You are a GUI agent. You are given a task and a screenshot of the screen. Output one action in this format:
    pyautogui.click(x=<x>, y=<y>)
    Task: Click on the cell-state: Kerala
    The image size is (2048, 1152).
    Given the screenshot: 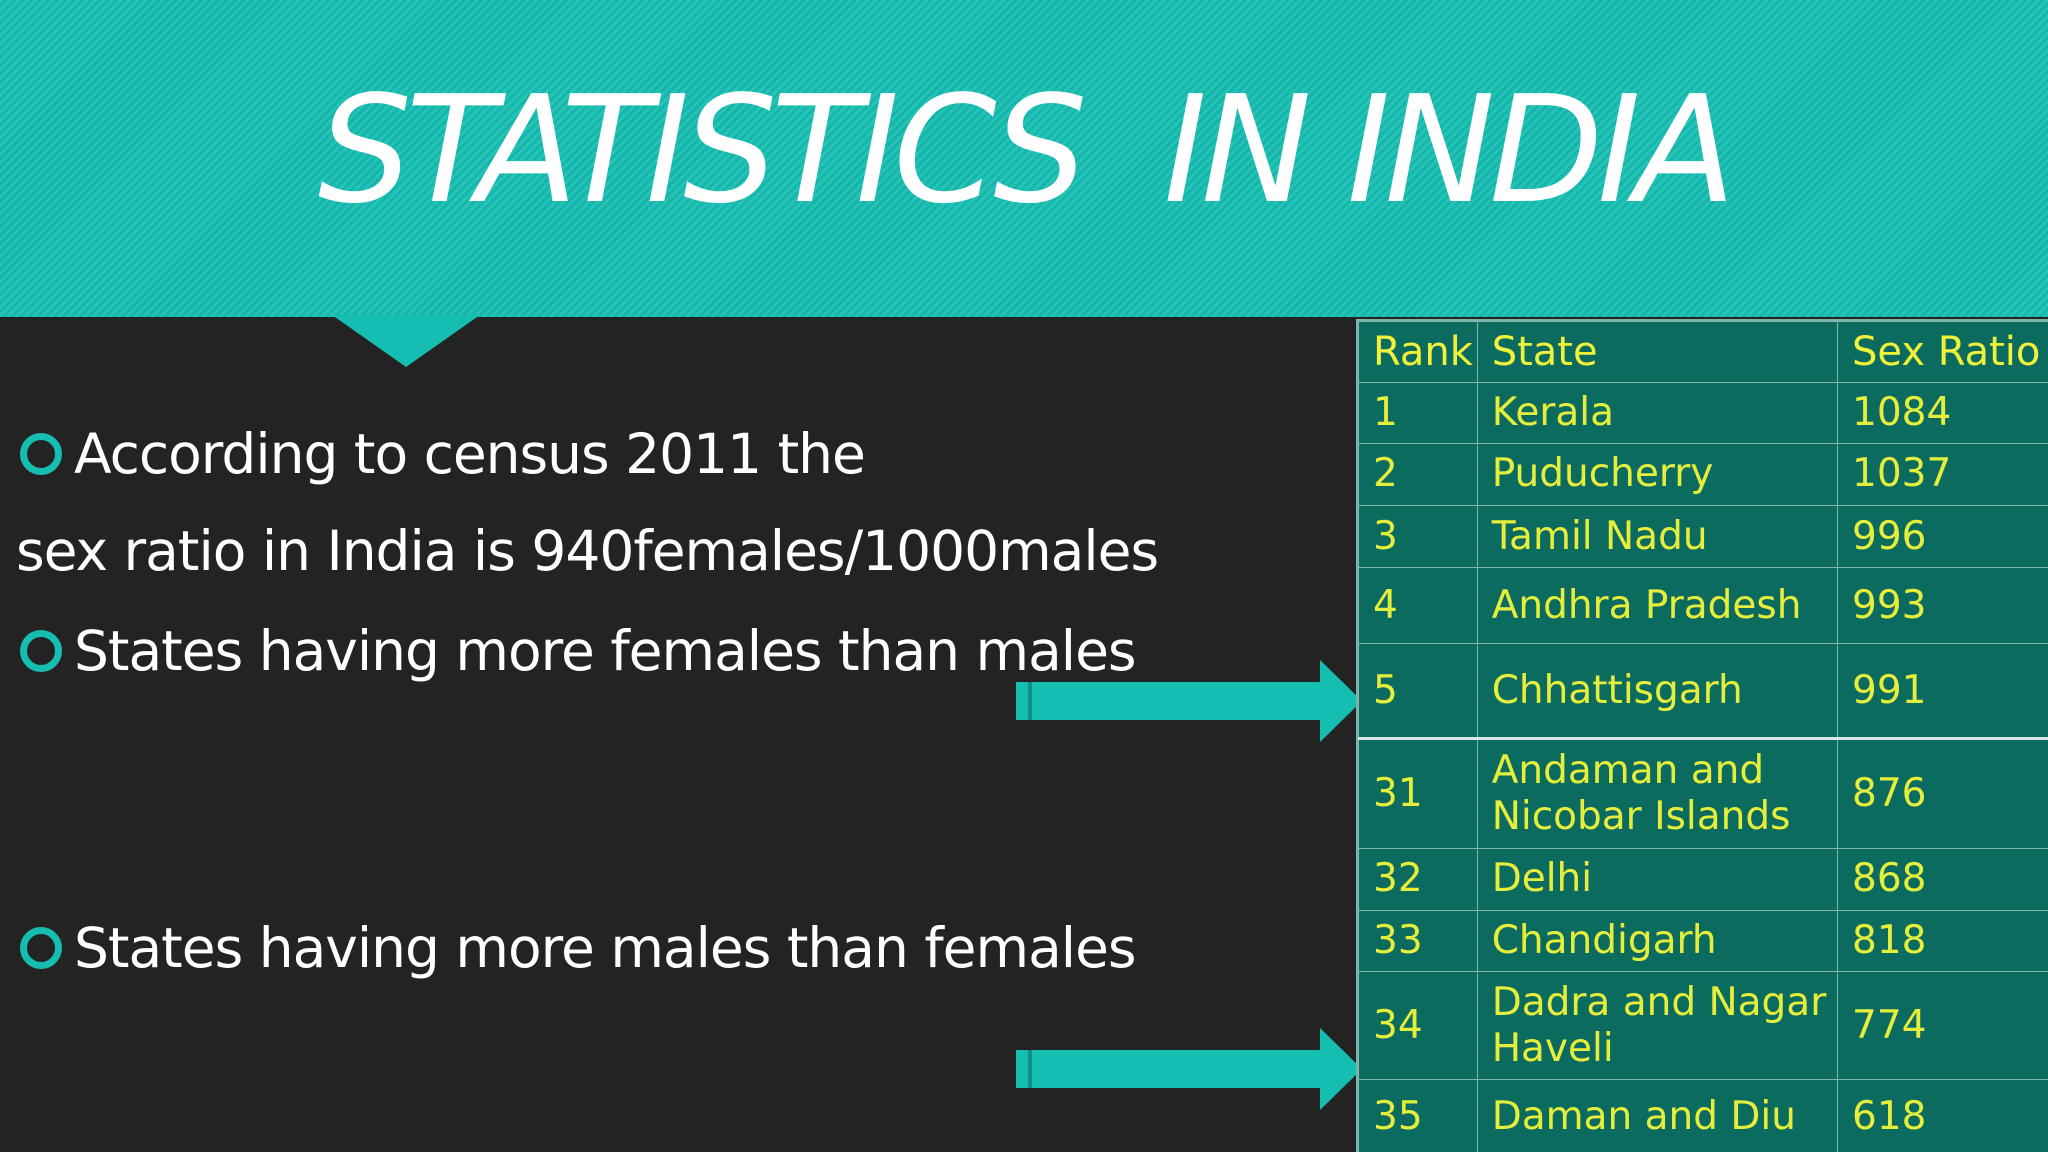 What is the action you would take?
    pyautogui.click(x=1657, y=413)
    